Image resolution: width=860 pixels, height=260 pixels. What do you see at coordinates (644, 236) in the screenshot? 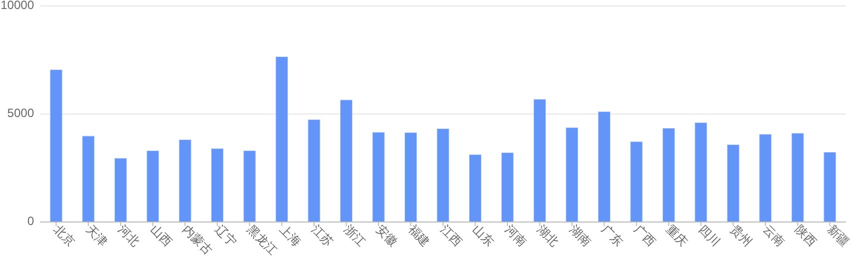
I see `x-tick-label: 广西` at bounding box center [644, 236].